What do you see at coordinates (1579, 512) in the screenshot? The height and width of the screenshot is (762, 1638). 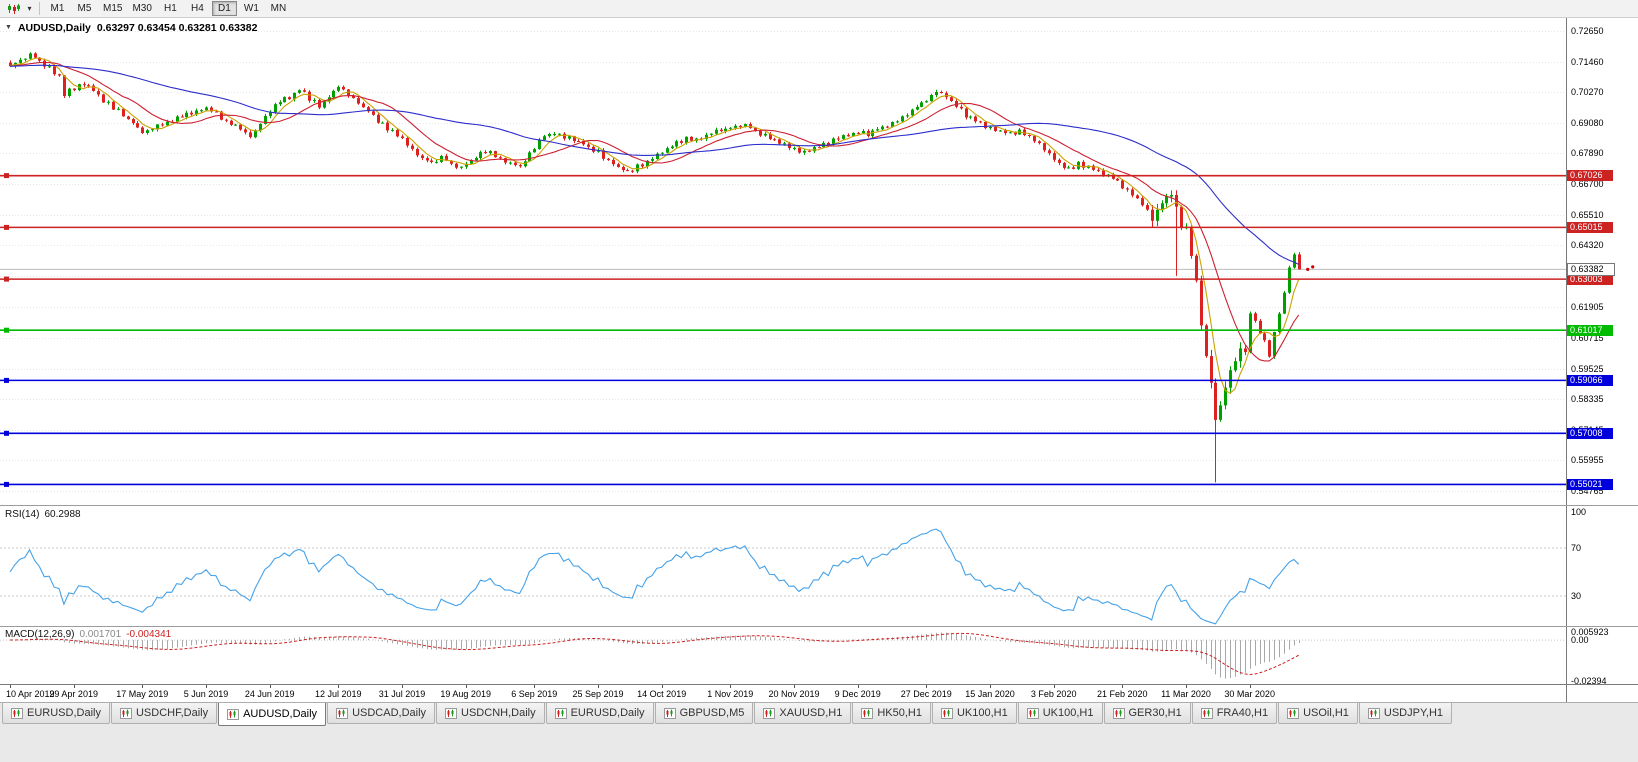 I see `rsi-axis-label: 100` at bounding box center [1579, 512].